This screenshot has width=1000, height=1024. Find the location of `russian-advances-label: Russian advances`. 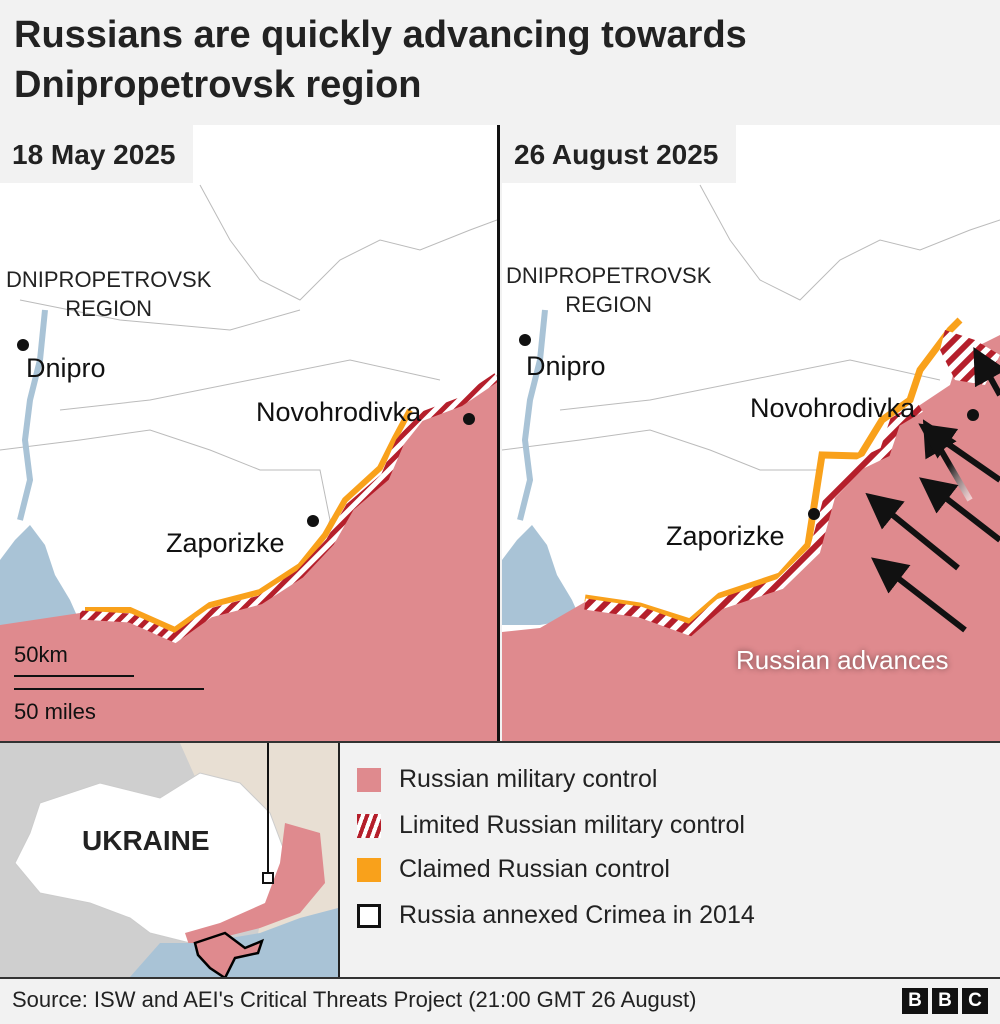

russian-advances-label: Russian advances is located at coordinates (842, 660).